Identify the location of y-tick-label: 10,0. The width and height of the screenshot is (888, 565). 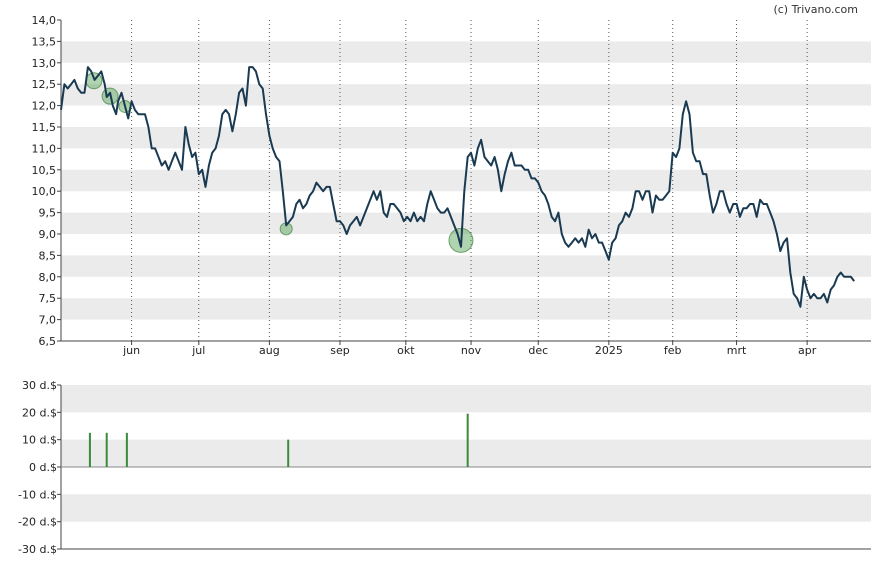
(44, 191).